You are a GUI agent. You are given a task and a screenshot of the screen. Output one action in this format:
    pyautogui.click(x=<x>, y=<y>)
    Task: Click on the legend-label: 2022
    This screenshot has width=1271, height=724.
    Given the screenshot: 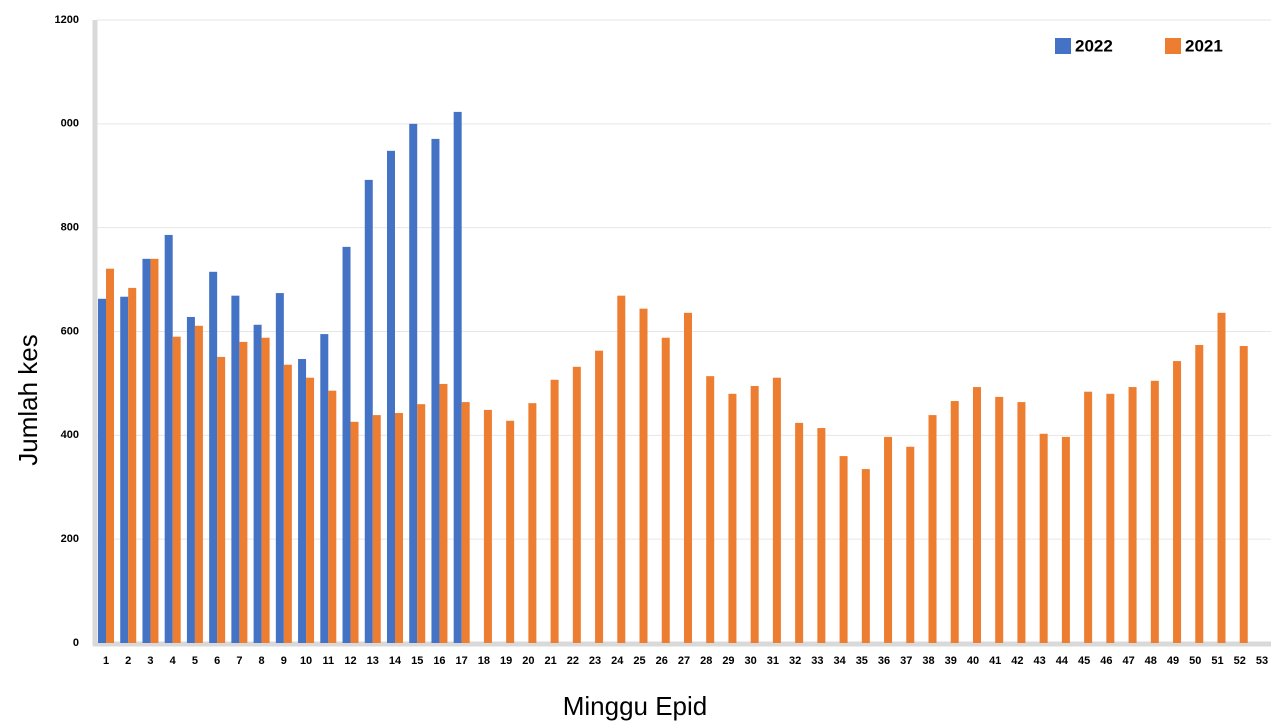 What is the action you would take?
    pyautogui.click(x=1094, y=45)
    